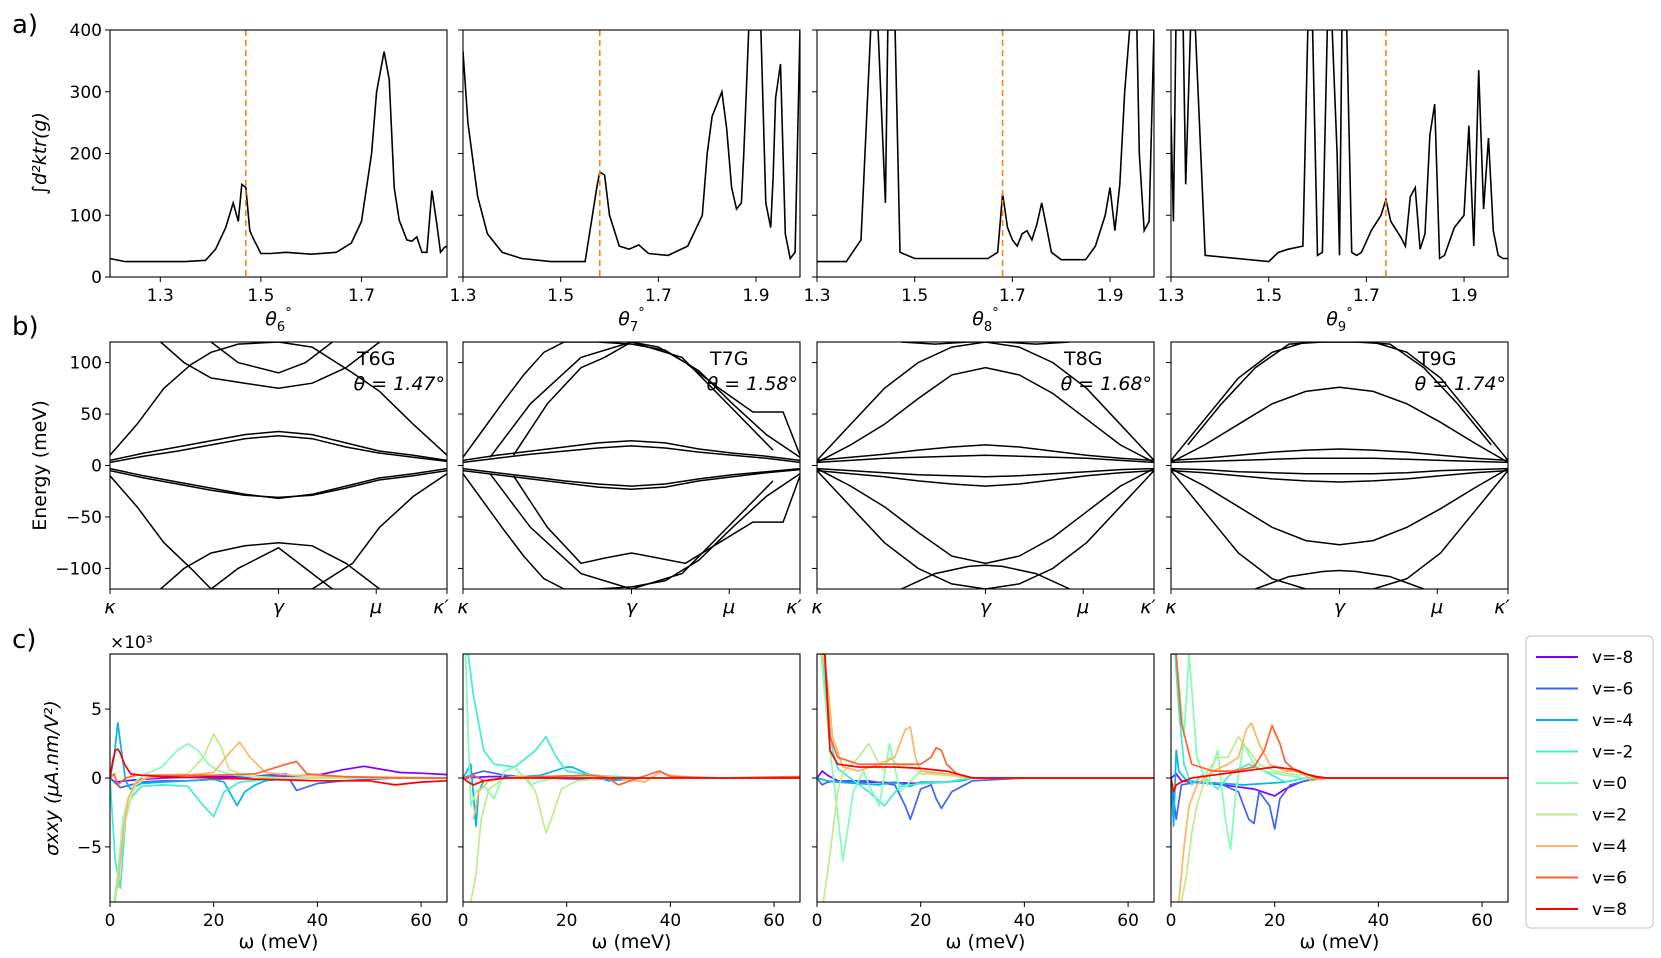 The image size is (1661, 958). I want to click on y-axis-label-c: σxxy (μA.nm/V²), so click(52, 778).